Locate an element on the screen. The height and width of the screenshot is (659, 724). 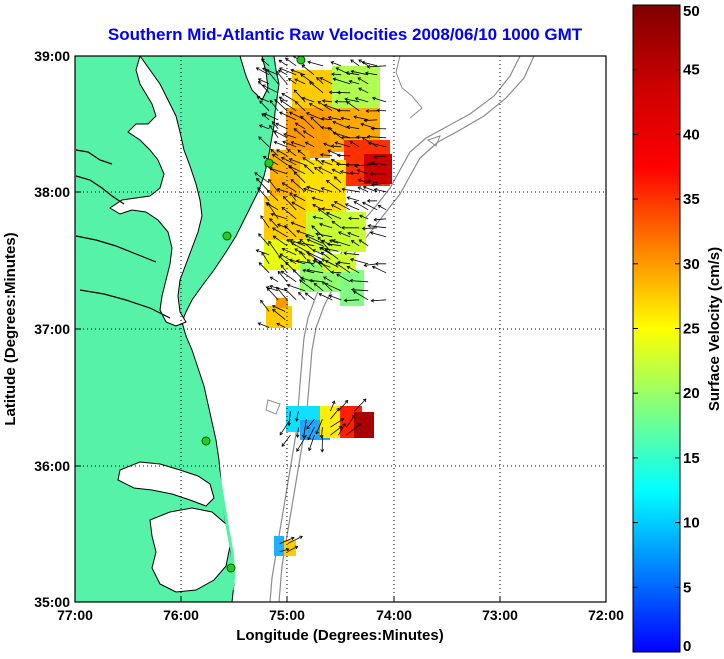
y-tick-labels: 39:00 38:00 37:00 36:00 35:00 is located at coordinates (52, 329).